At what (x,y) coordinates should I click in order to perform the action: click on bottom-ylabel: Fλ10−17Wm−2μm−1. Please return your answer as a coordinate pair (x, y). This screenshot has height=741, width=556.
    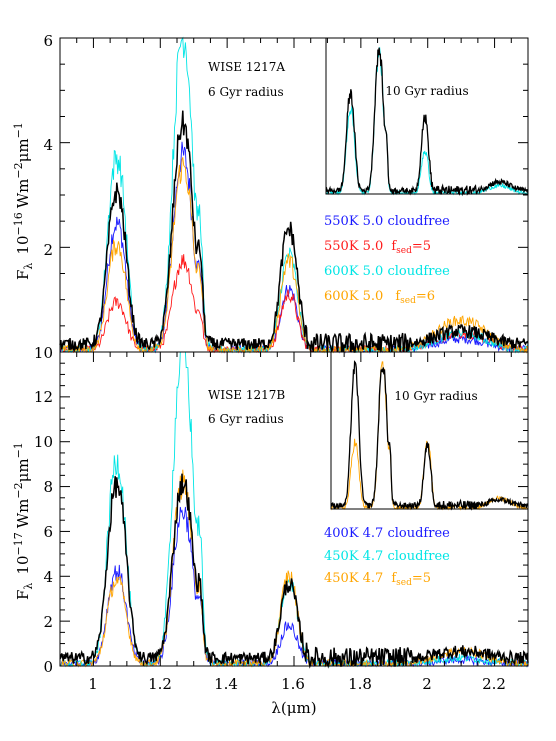
    Looking at the image, I should click on (23, 521).